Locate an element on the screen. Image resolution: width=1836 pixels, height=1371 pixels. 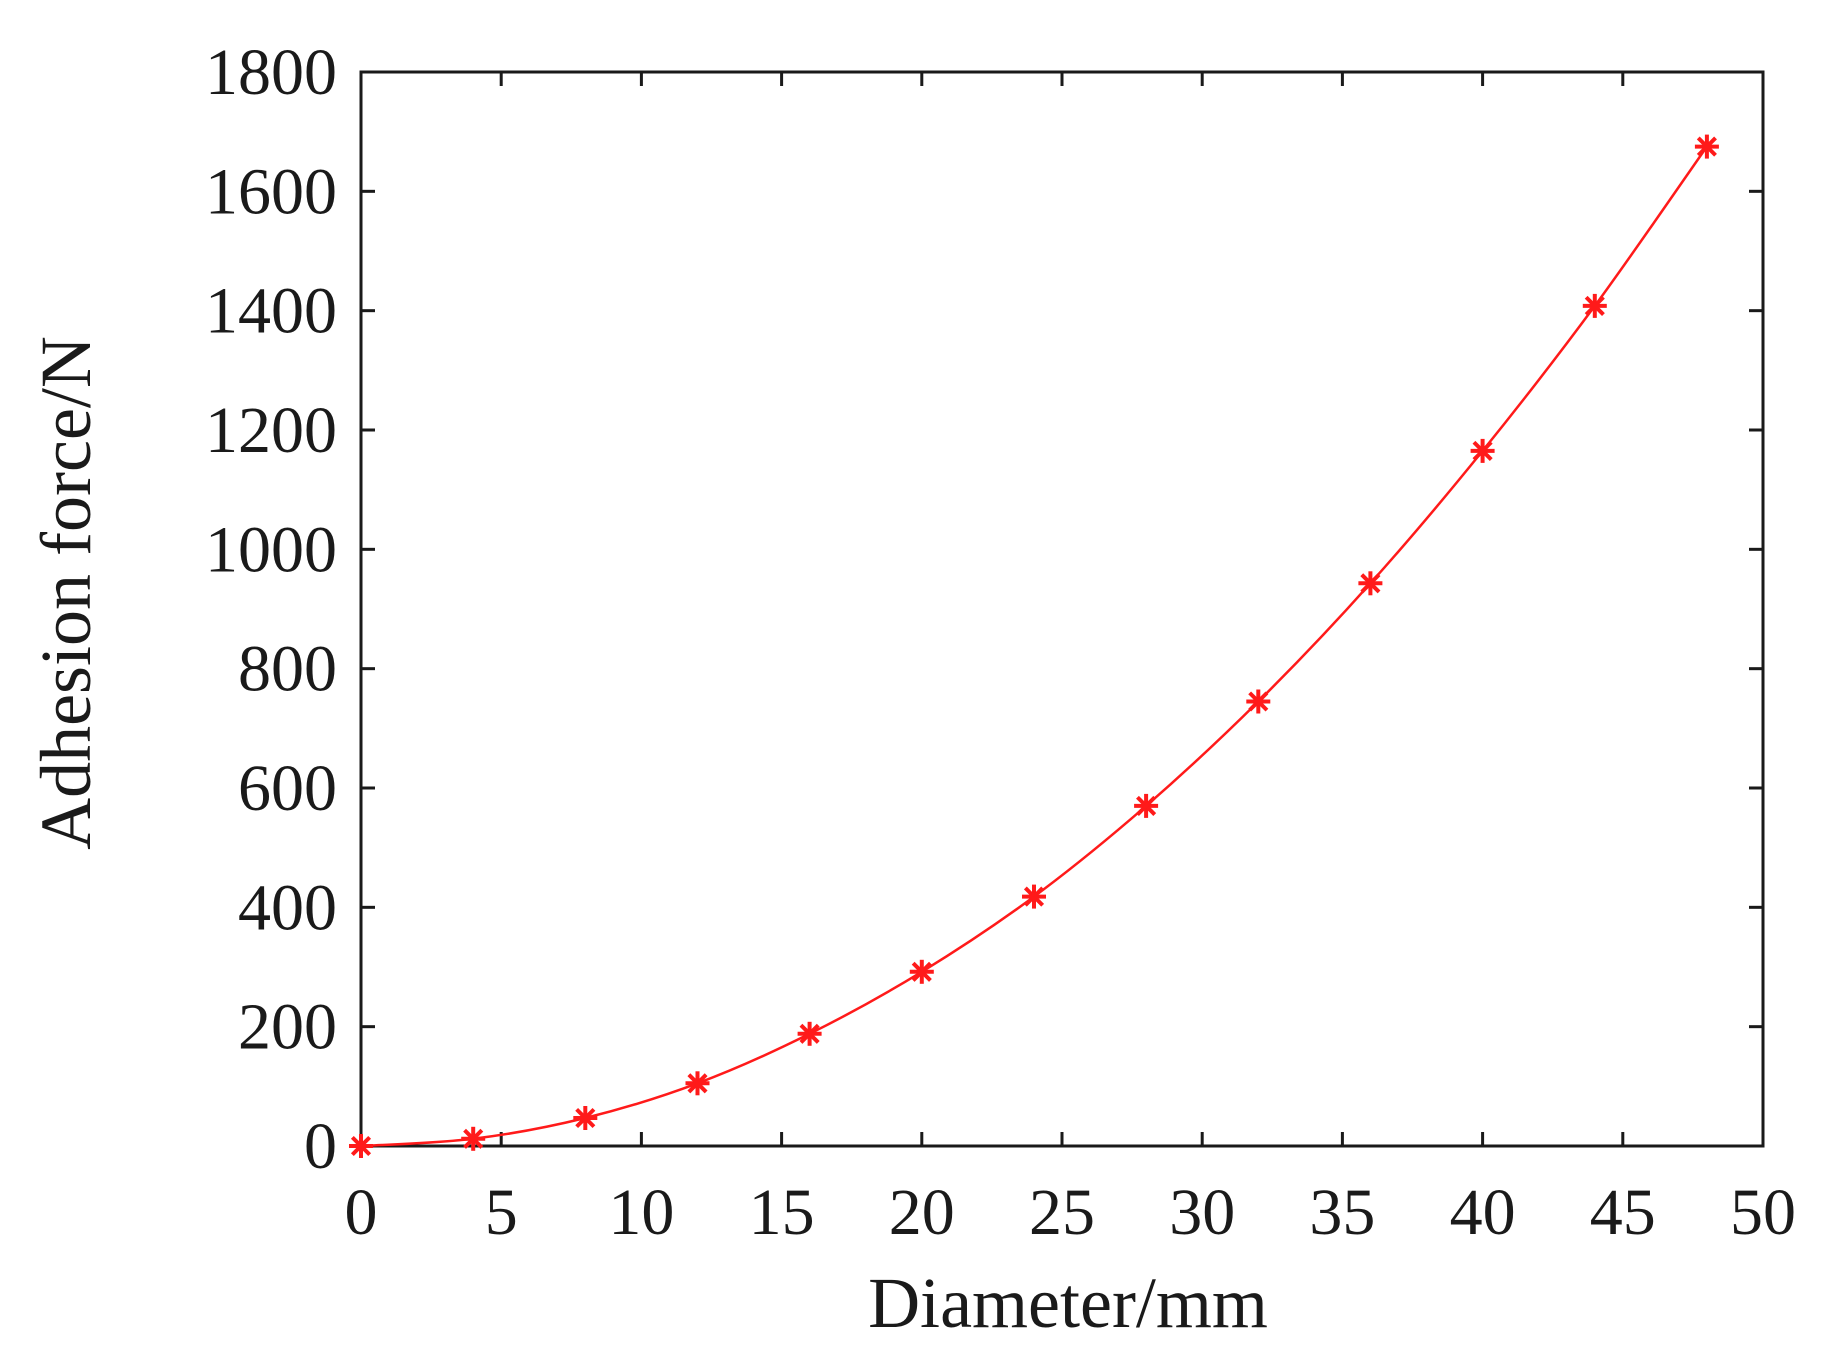
x-tick-label: 10 is located at coordinates (641, 1212).